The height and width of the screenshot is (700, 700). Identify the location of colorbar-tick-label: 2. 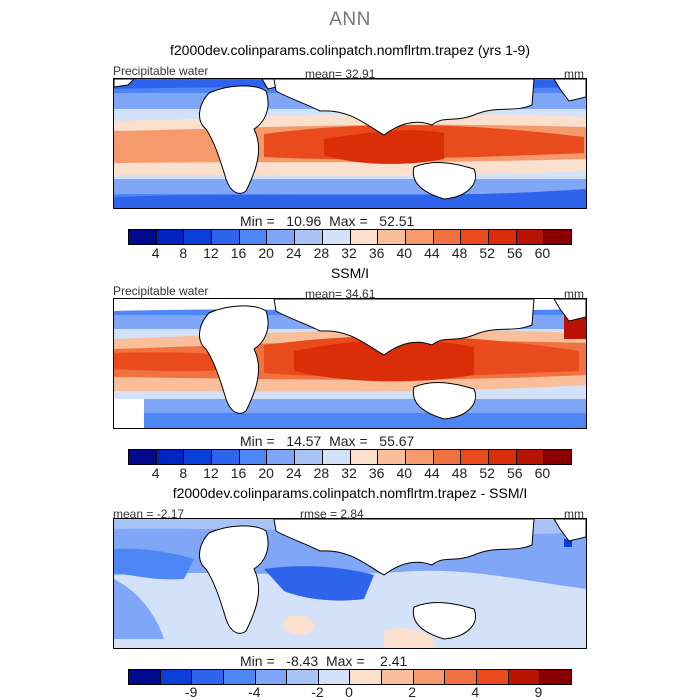
(412, 692).